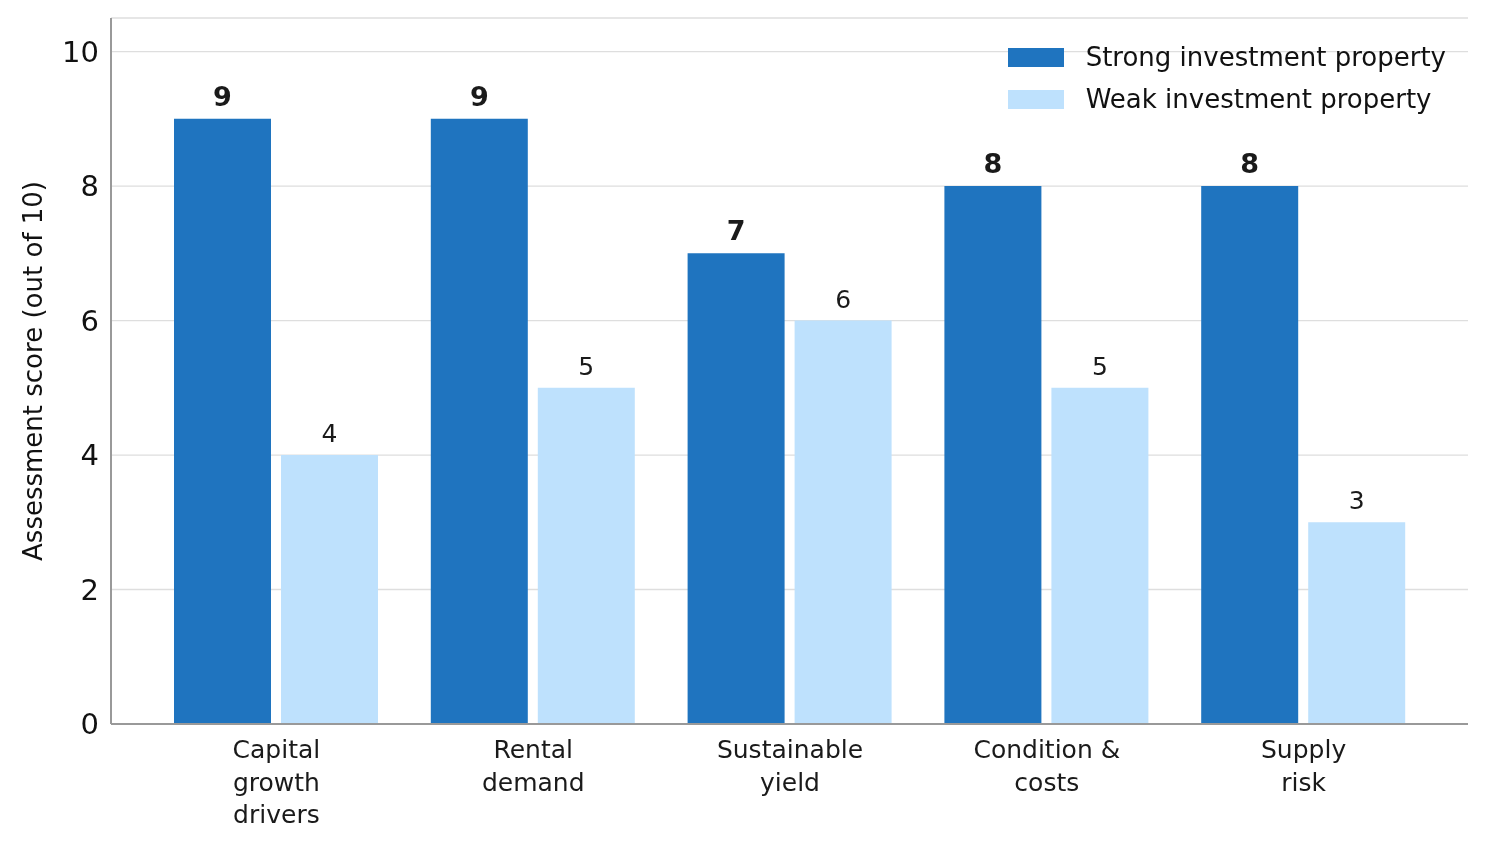  Describe the element at coordinates (89, 320) in the screenshot. I see `y-tick-label: 6` at that location.